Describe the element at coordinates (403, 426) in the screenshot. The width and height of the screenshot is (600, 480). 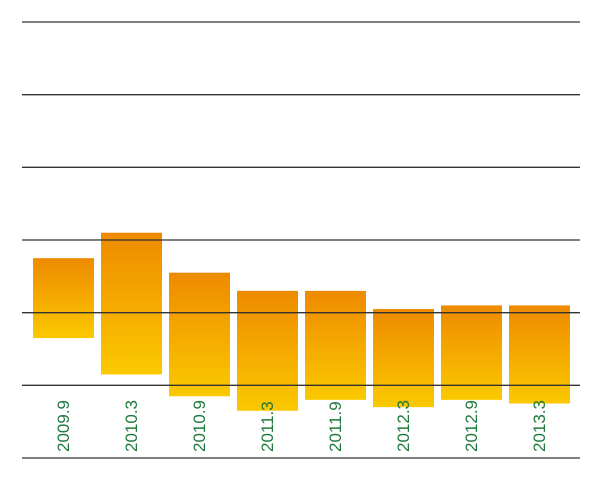
I see `x-tick-label: 2012.3` at that location.